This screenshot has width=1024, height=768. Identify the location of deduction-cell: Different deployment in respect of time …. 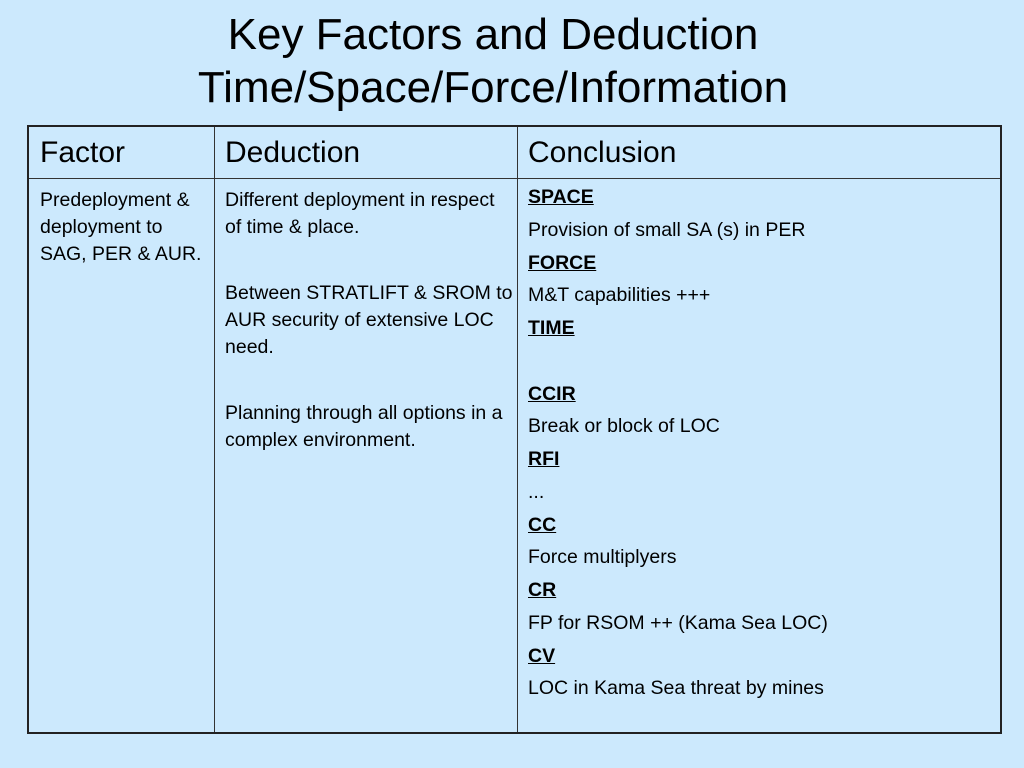
(370, 340).